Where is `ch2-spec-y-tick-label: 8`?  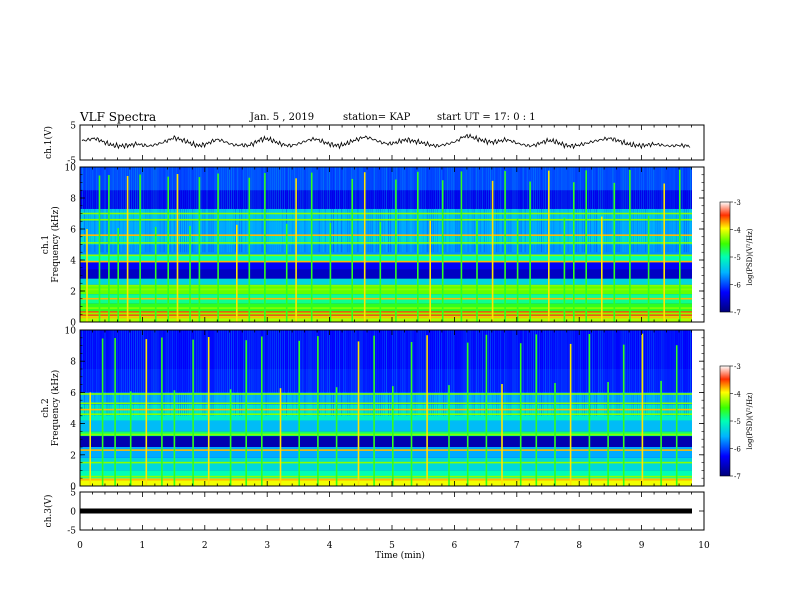 ch2-spec-y-tick-label: 8 is located at coordinates (73, 363).